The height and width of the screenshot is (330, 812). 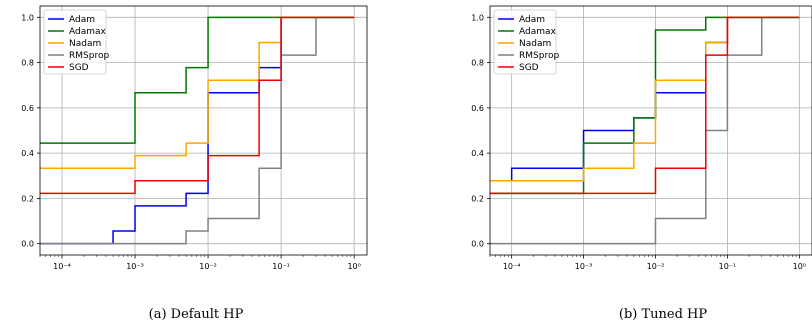 What do you see at coordinates (663, 314) in the screenshot?
I see `chart-caption: (b) Tuned HP` at bounding box center [663, 314].